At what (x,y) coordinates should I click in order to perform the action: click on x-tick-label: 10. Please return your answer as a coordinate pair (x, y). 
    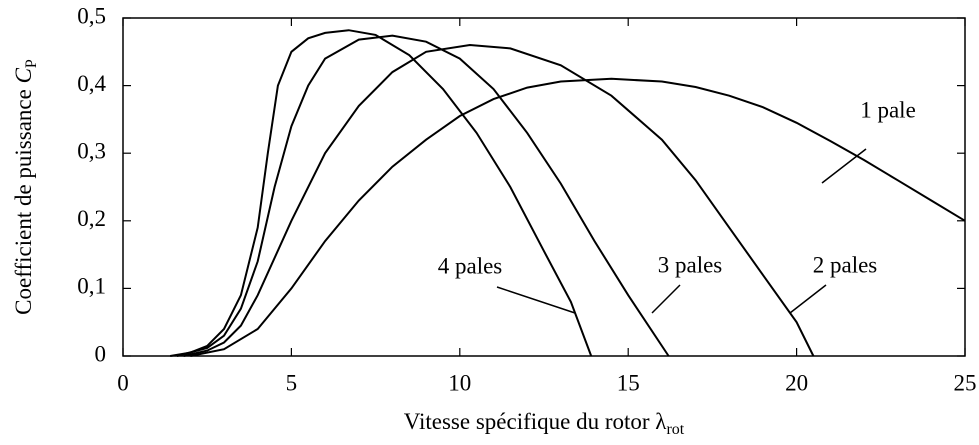
    Looking at the image, I should click on (459, 382).